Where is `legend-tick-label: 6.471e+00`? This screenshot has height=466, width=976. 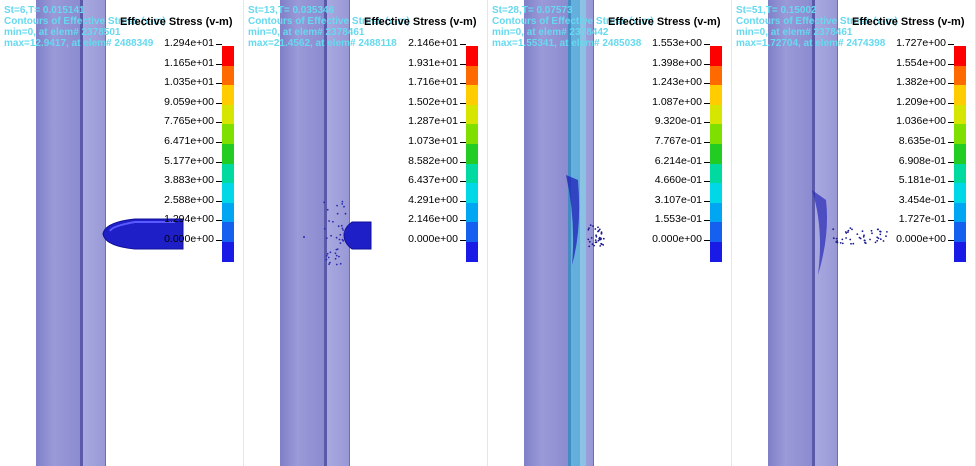 legend-tick-label: 6.471e+00 is located at coordinates (167, 141).